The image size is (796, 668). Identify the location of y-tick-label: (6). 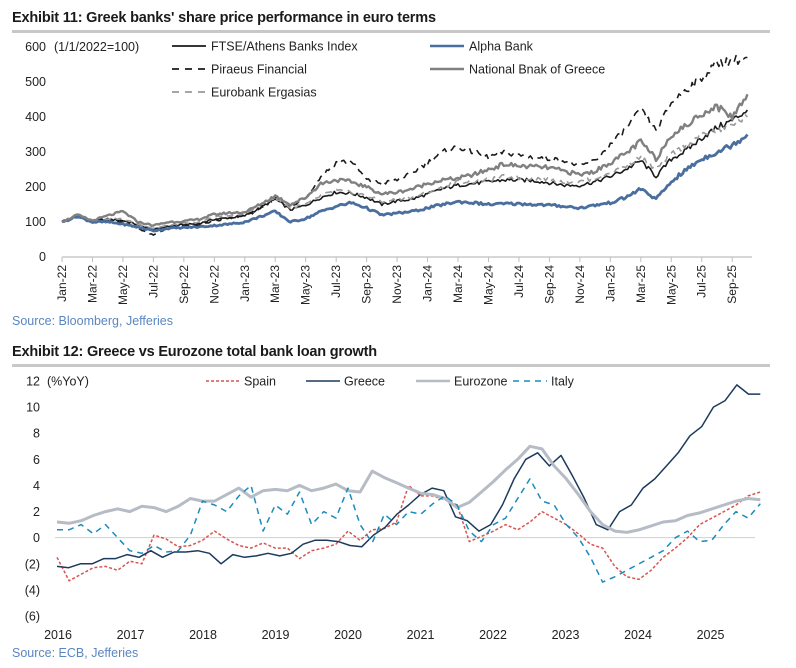
(32, 617).